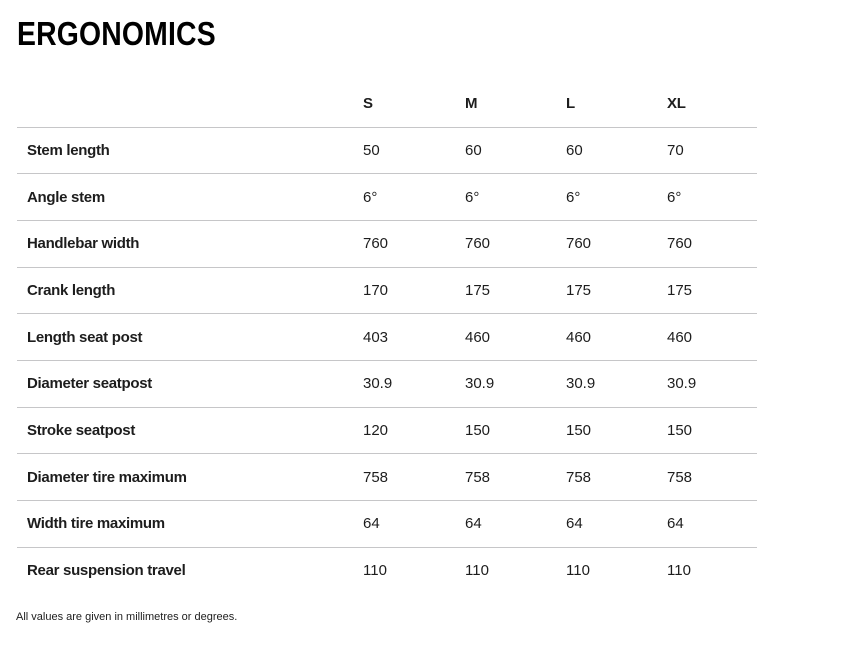 The image size is (844, 656). Describe the element at coordinates (616, 104) in the screenshot. I see `column-header-l: L` at that location.